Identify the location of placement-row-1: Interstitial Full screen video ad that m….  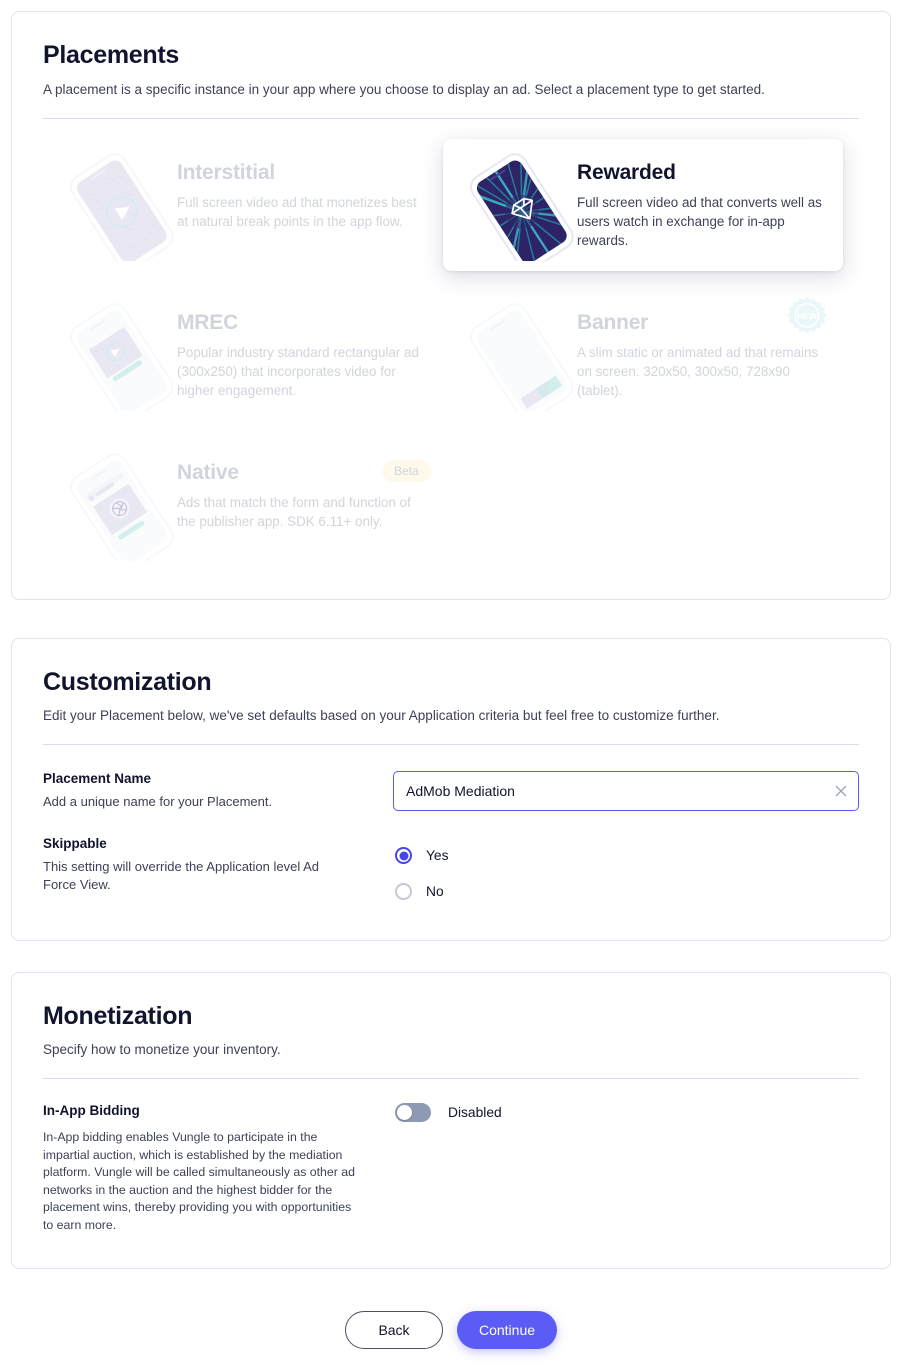
(451, 204).